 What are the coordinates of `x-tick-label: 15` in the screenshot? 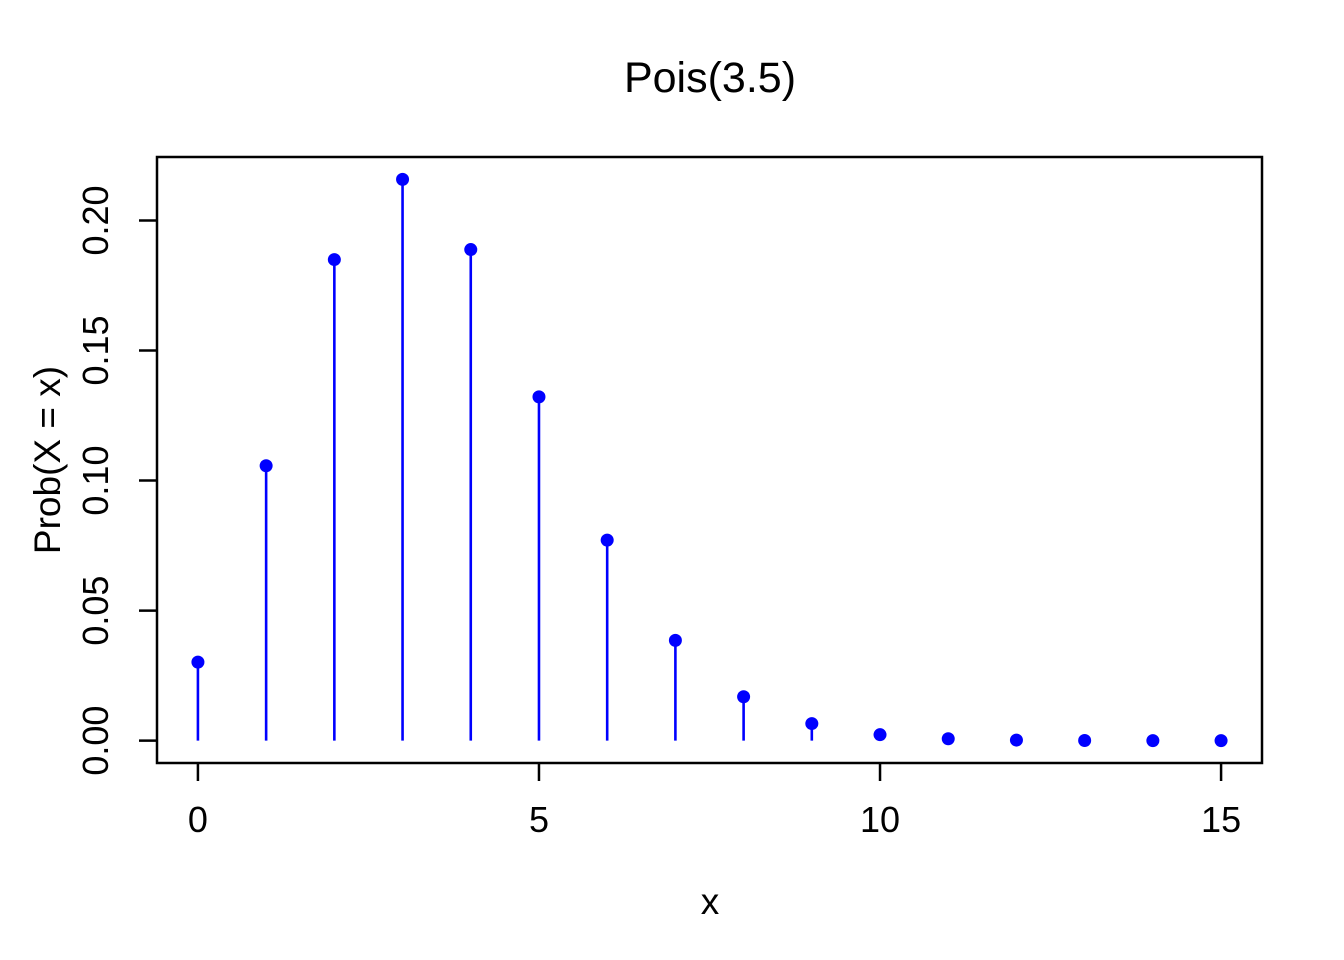 It's located at (1221, 819).